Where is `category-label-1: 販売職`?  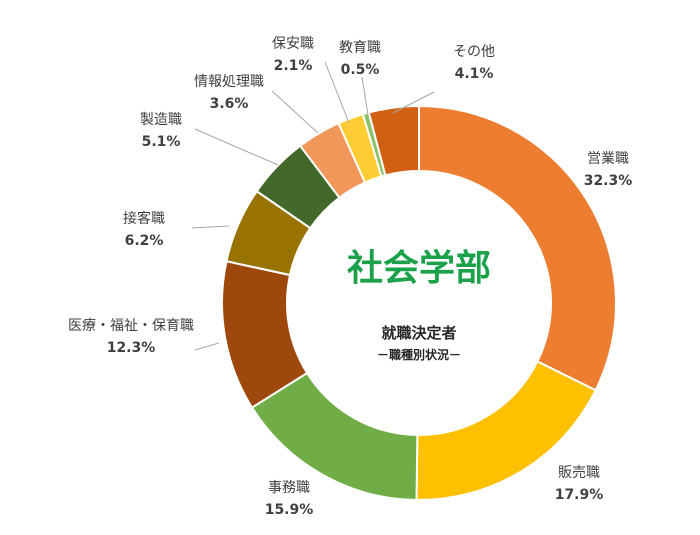 category-label-1: 販売職 is located at coordinates (579, 473).